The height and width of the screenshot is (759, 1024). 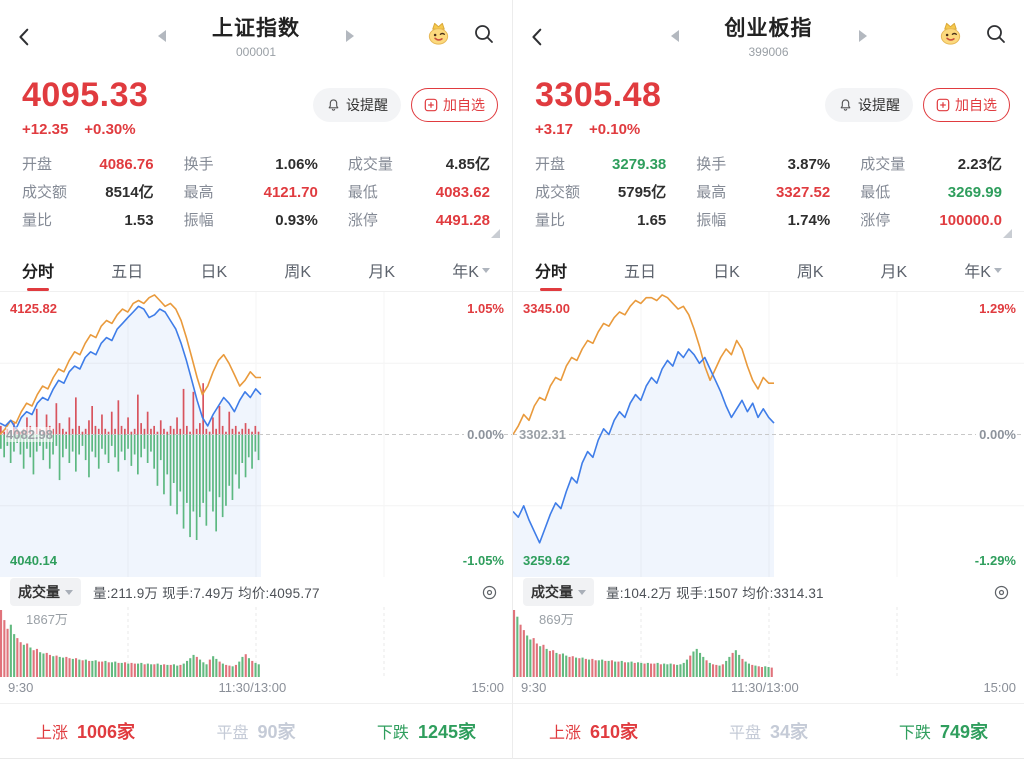 What do you see at coordinates (963, 732) in the screenshot?
I see `decliners-count: 749家` at bounding box center [963, 732].